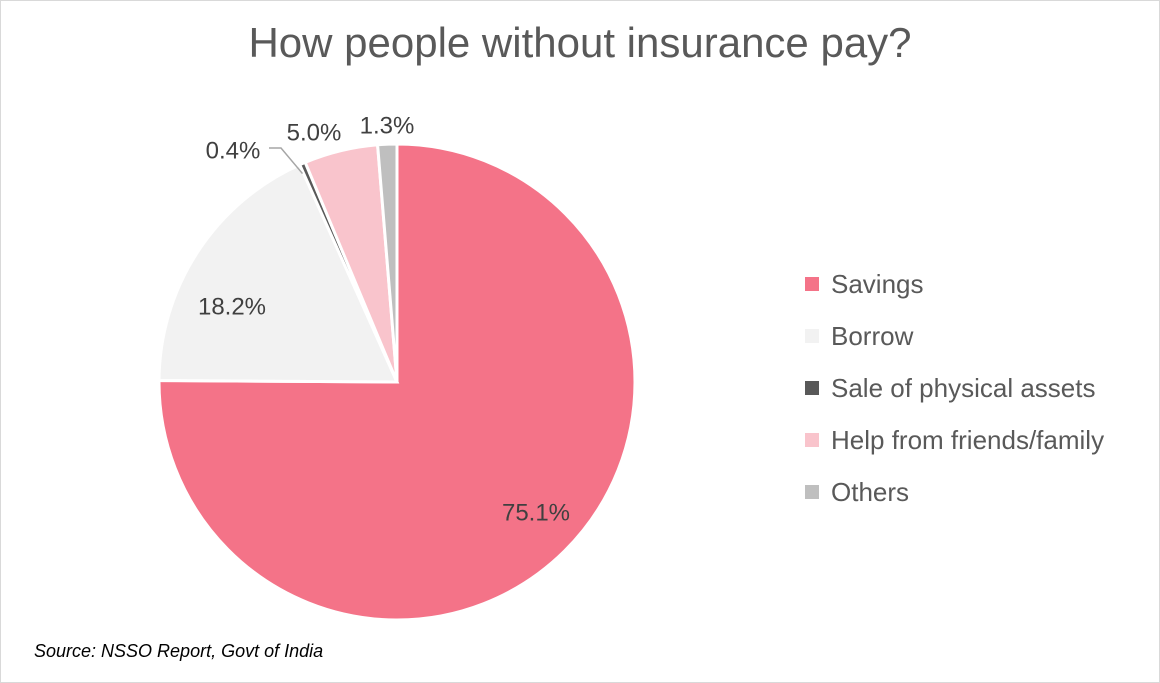 The width and height of the screenshot is (1160, 683). What do you see at coordinates (179, 651) in the screenshot?
I see `source-note: Source: NSSO Report, Govt of India` at bounding box center [179, 651].